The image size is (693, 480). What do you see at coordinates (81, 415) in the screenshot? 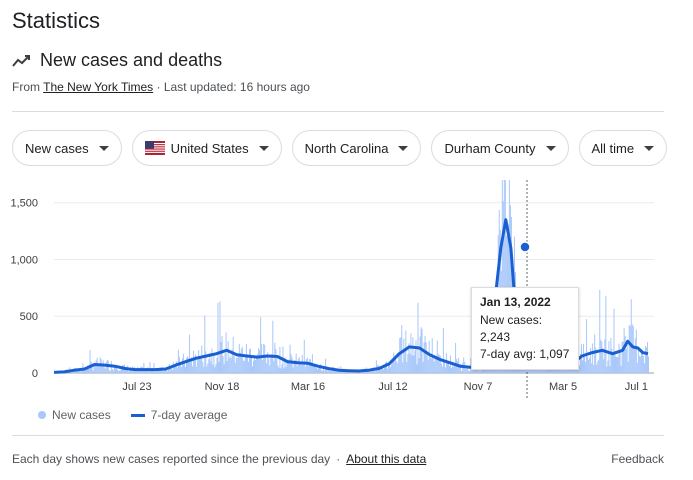
I see `legend-new-cases: New cases` at bounding box center [81, 415].